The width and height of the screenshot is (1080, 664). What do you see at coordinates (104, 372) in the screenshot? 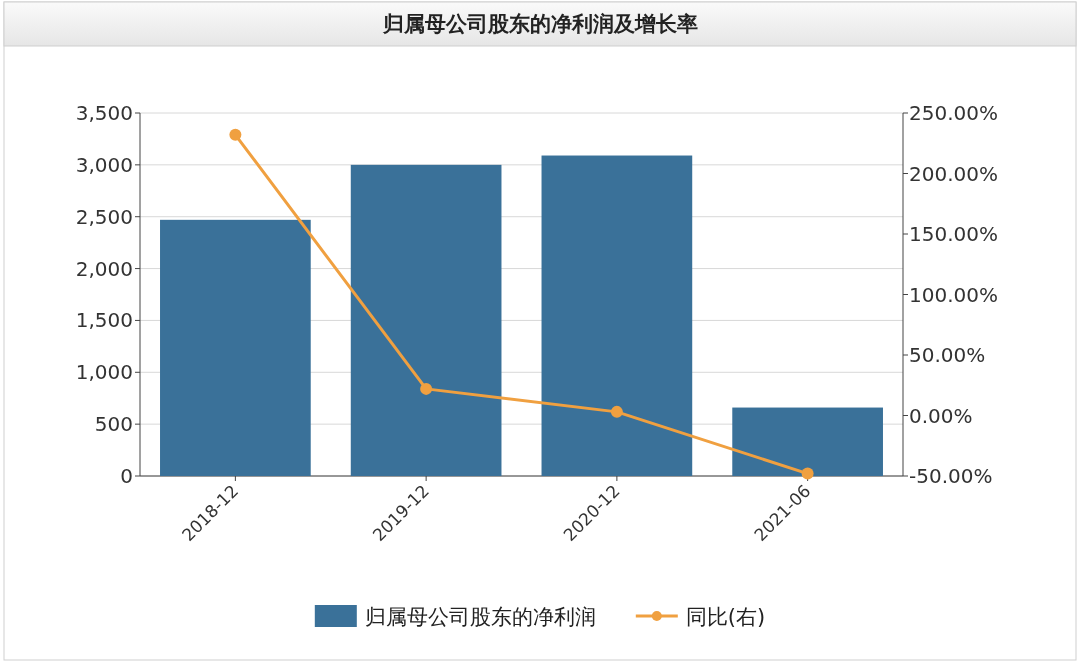
I see `y-tick-label: 1,000` at bounding box center [104, 372].